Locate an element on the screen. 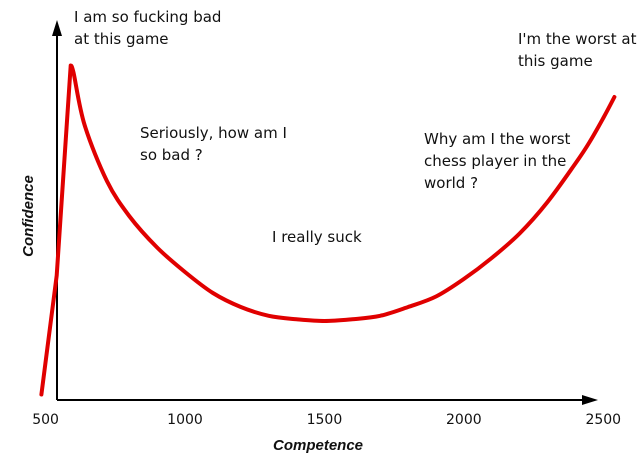 Image resolution: width=640 pixels, height=472 pixels. annotation-line: I really suck is located at coordinates (317, 237).